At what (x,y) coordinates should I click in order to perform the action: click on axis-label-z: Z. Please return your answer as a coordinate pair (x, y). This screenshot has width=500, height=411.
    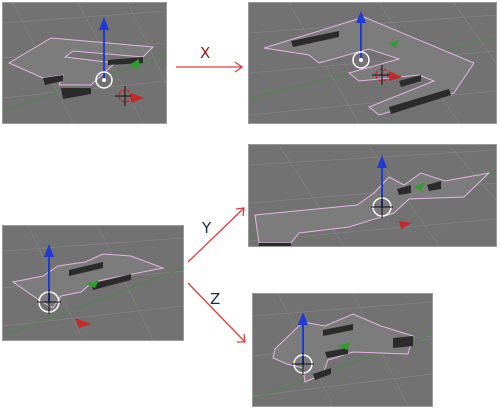
    Looking at the image, I should click on (215, 299).